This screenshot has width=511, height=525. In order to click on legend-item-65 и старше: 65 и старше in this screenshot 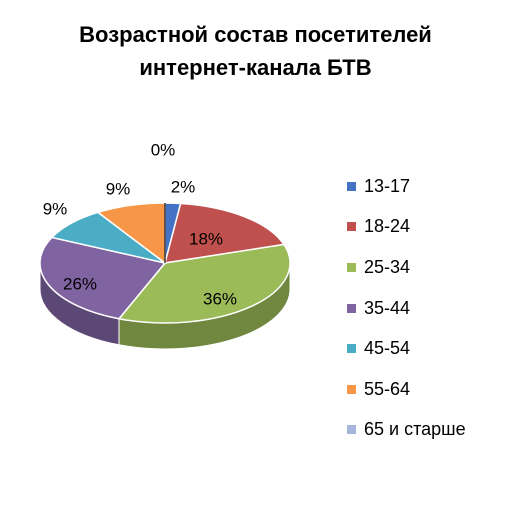, I will do `click(406, 430)`.